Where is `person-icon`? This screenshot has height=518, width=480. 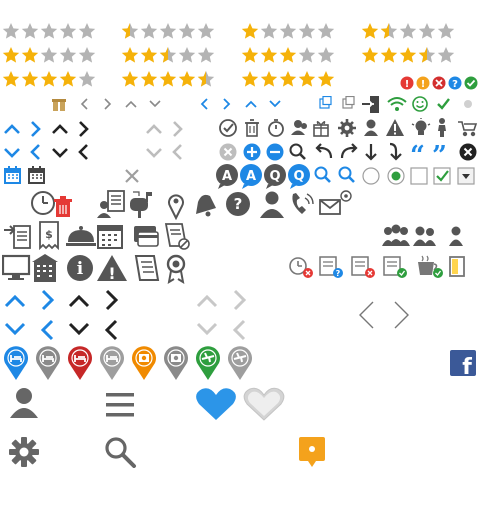
person-icon is located at coordinates (272, 204).